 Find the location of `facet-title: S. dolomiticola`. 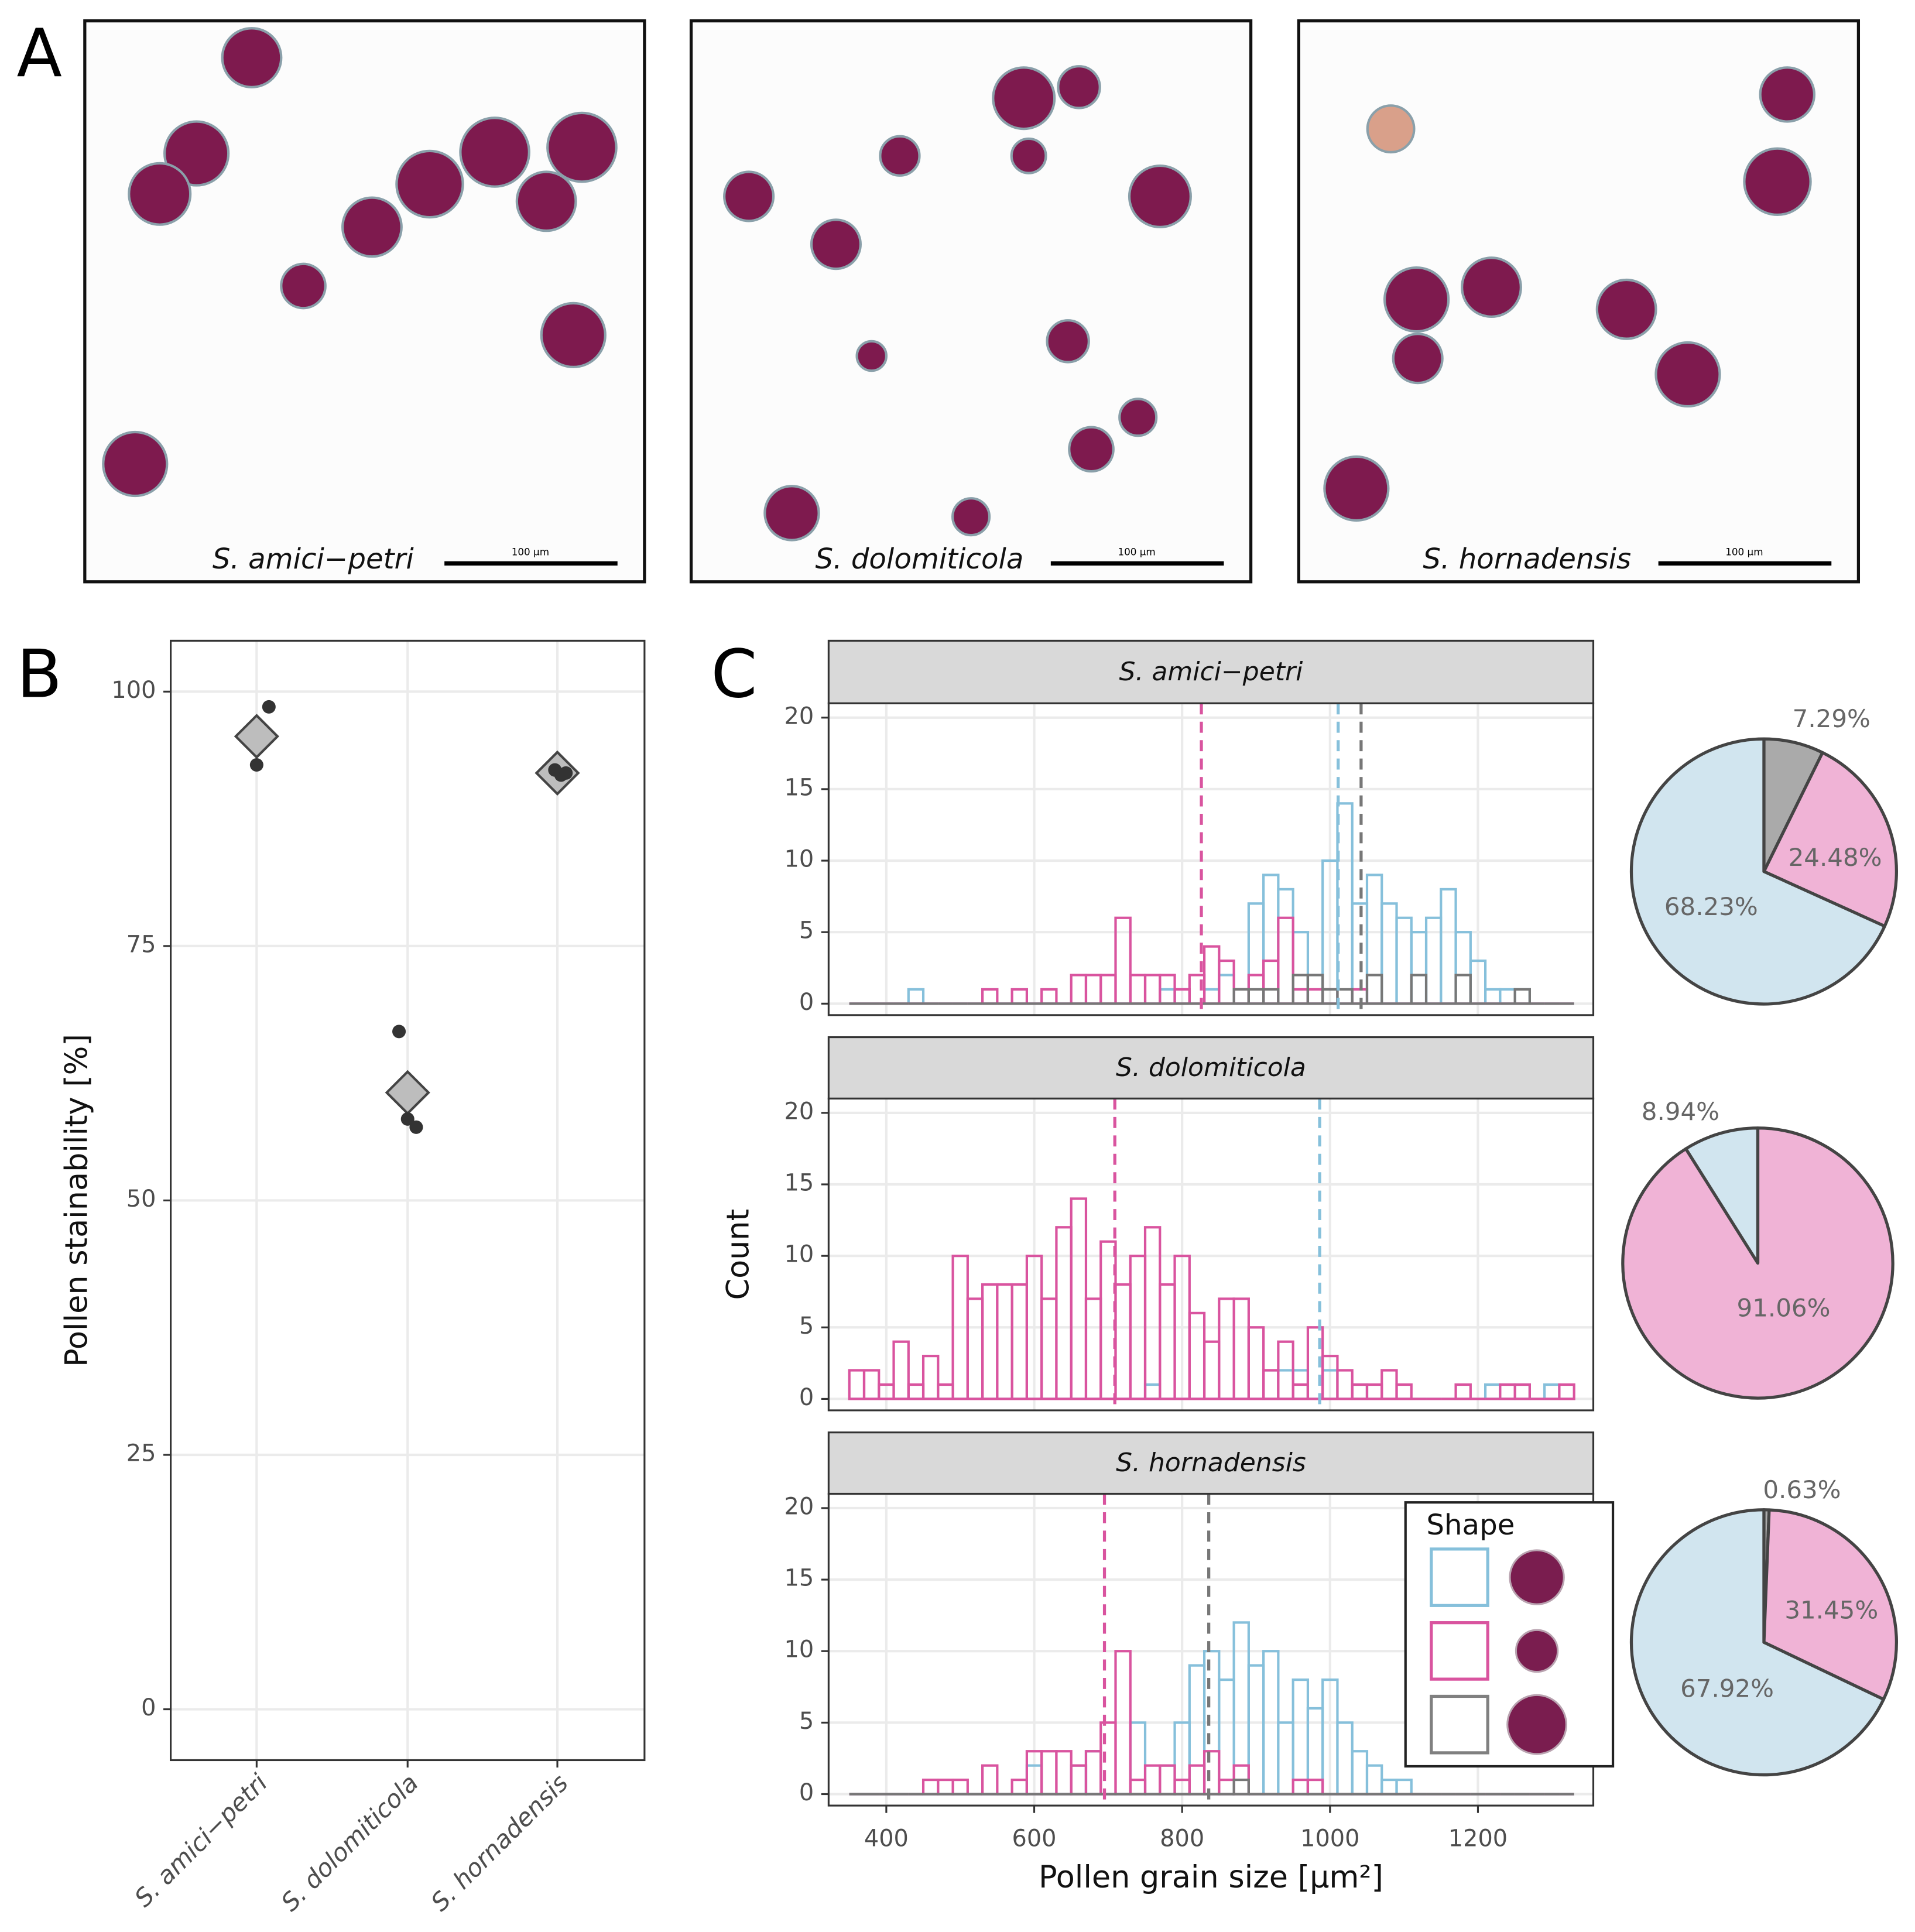

facet-title: S. dolomiticola is located at coordinates (1211, 1068).